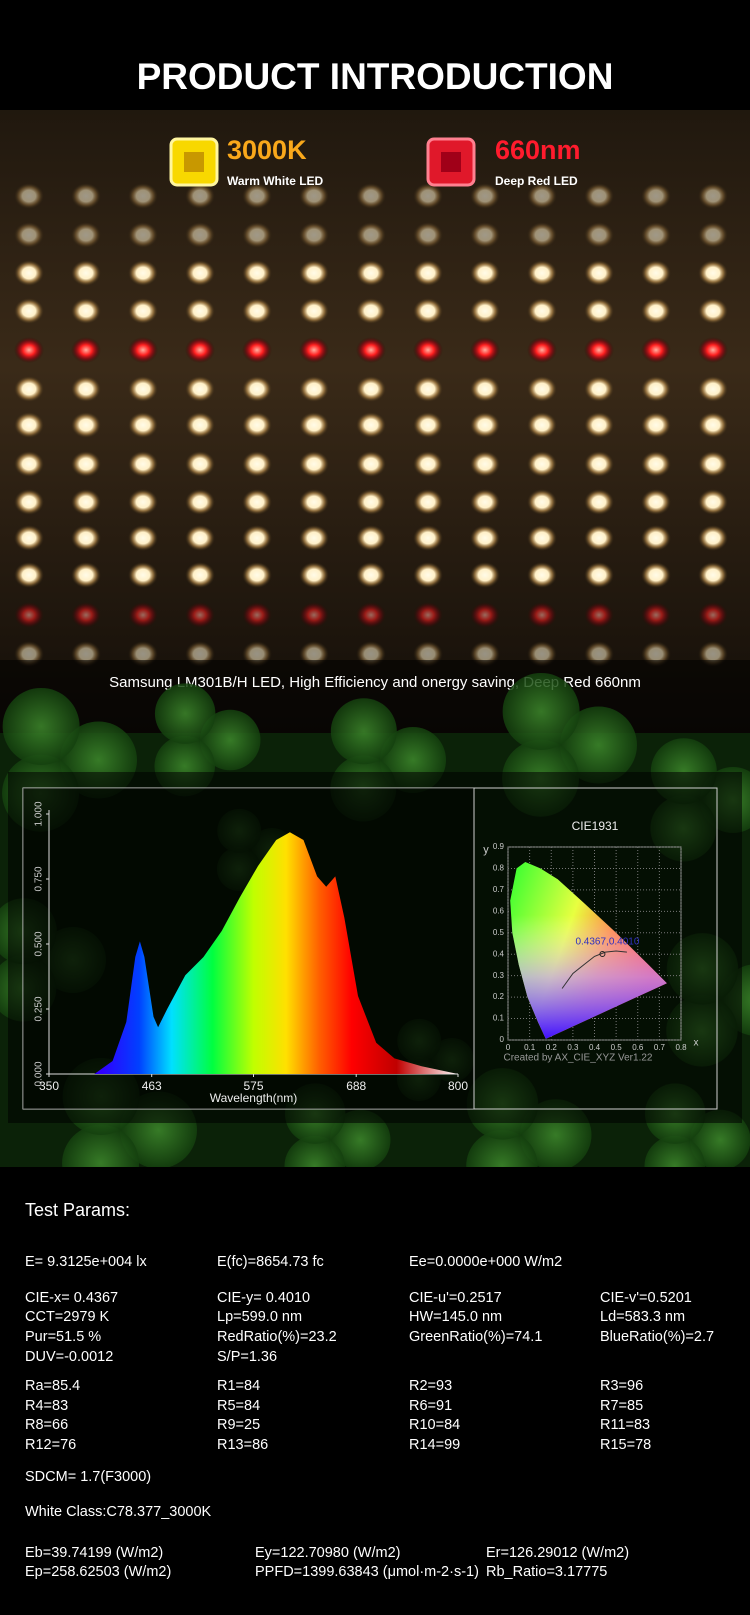 Image resolution: width=750 pixels, height=1615 pixels. Describe the element at coordinates (254, 1098) in the screenshot. I see `x-axis-label: Wavelength(nm)` at that location.